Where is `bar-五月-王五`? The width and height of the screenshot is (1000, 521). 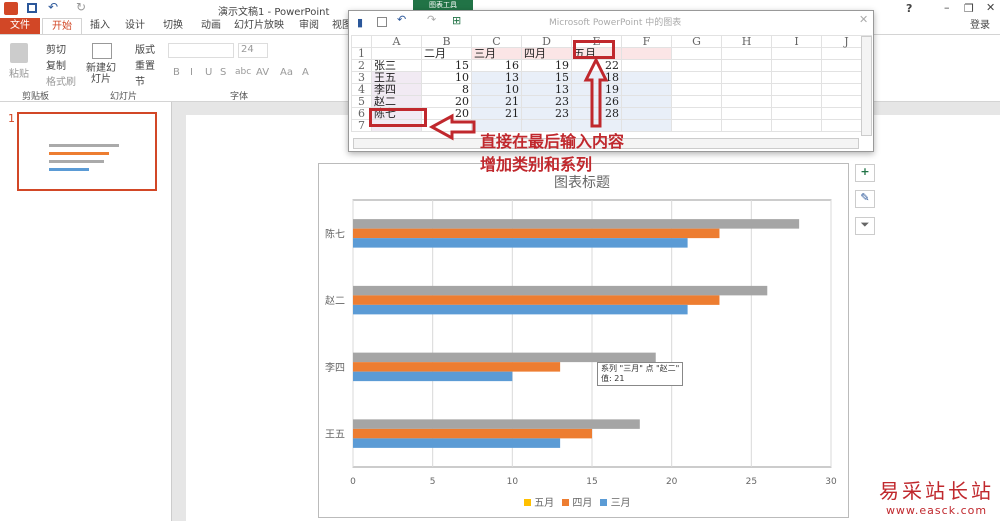
bar-五月-王五 is located at coordinates (496, 424).